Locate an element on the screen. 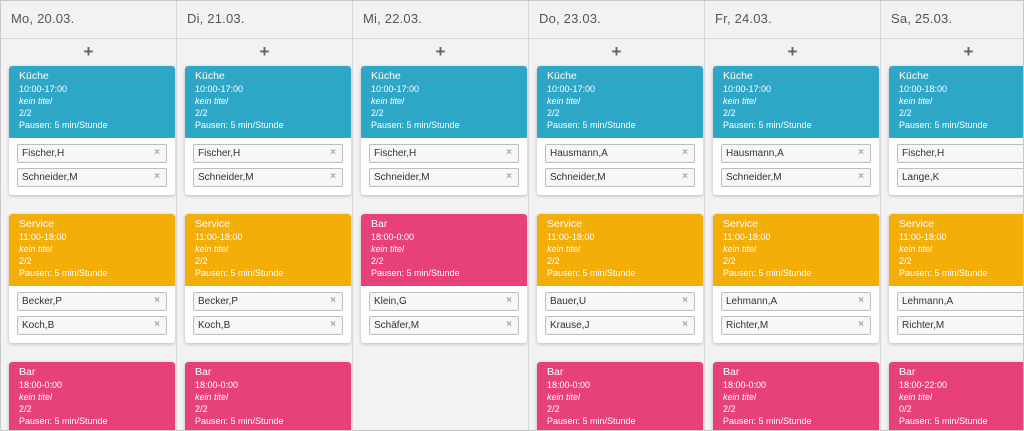  shift-name: Bar is located at coordinates (907, 372).